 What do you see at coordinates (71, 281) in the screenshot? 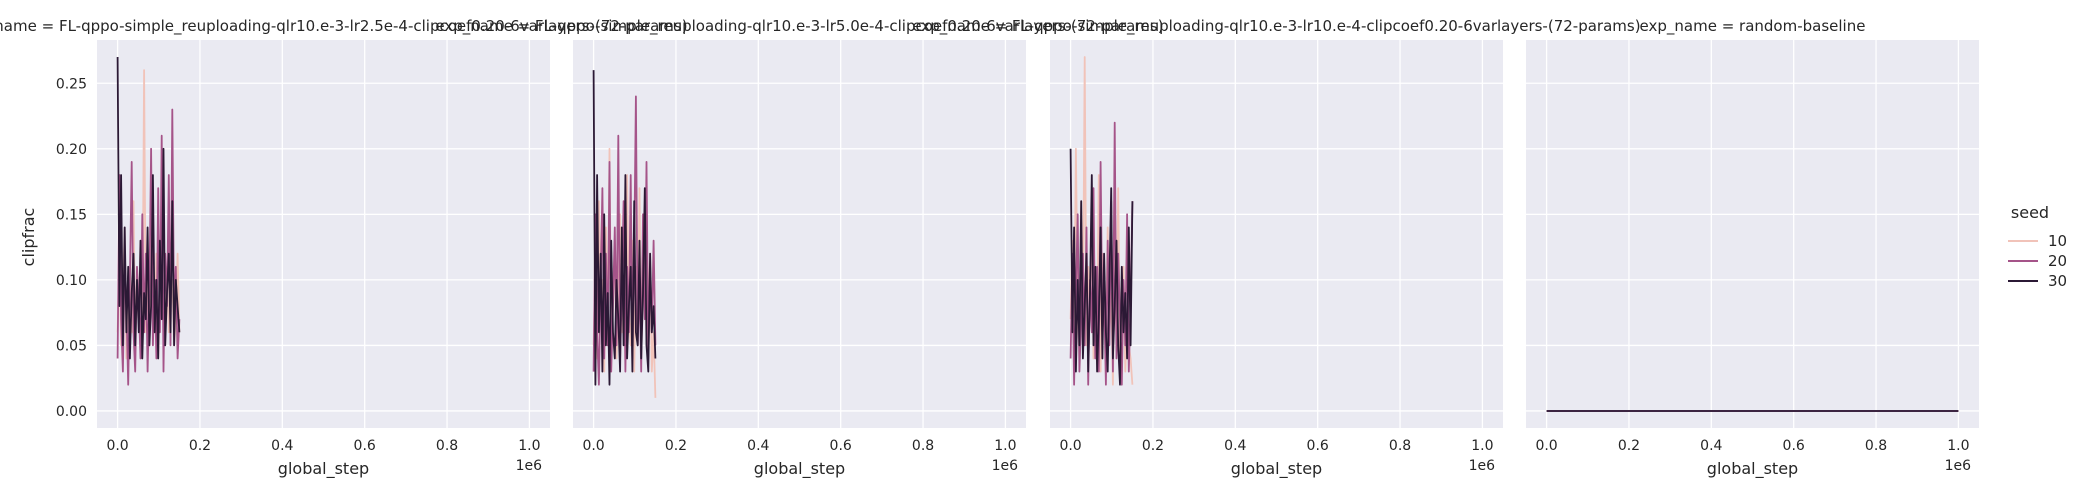
I see `y-tick-label: 0.10` at bounding box center [71, 281].